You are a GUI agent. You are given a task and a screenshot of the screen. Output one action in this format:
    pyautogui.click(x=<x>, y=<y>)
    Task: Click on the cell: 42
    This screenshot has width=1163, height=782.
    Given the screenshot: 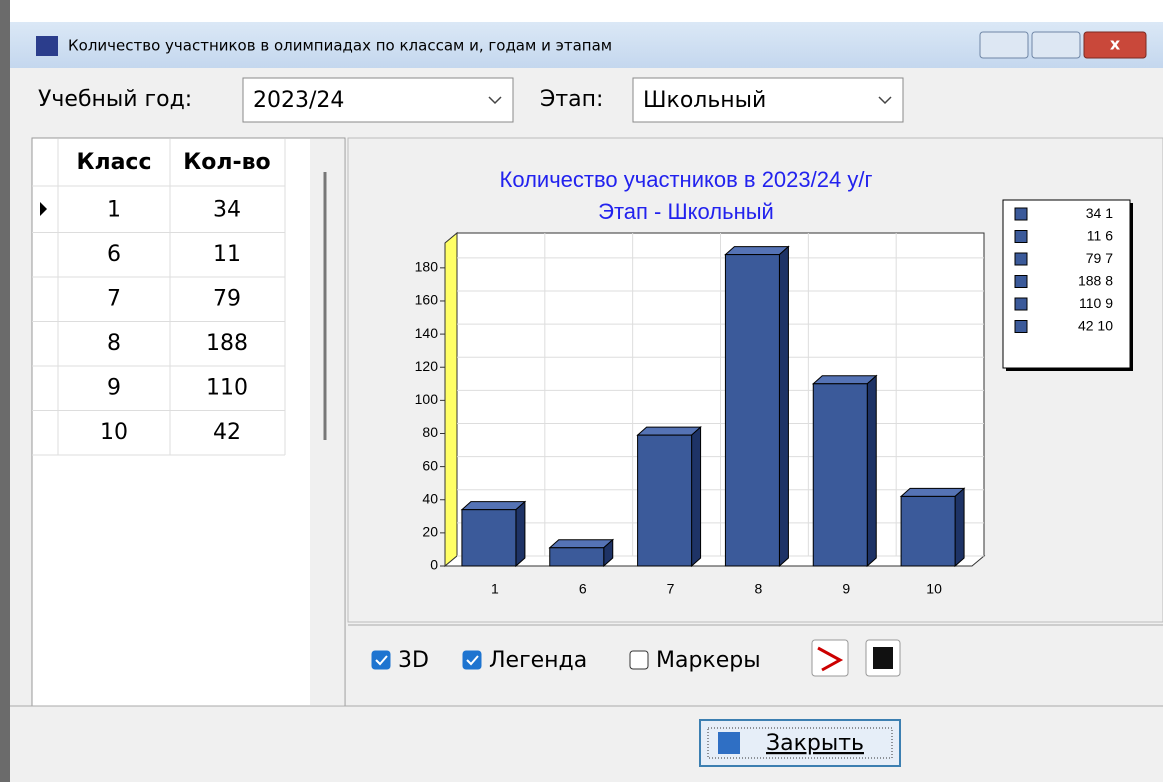 What is the action you would take?
    pyautogui.click(x=227, y=432)
    